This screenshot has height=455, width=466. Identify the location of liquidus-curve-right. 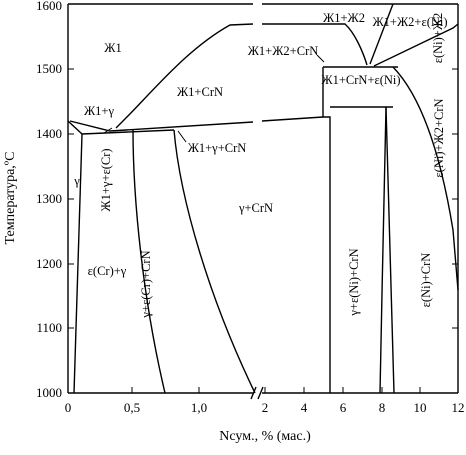
(315, 44).